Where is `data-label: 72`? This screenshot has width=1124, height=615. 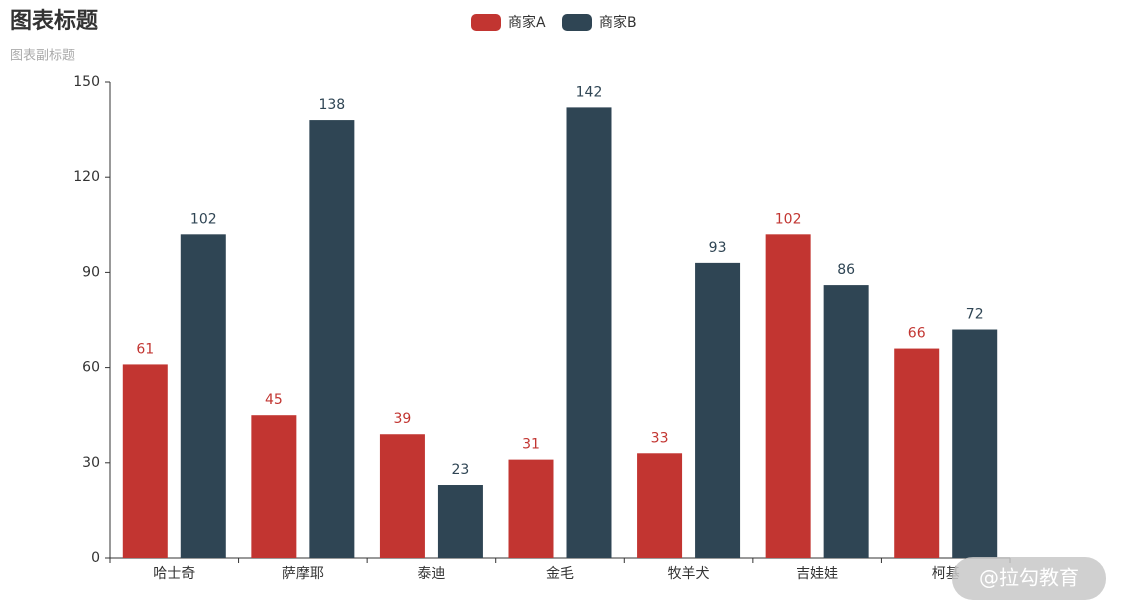 data-label: 72 is located at coordinates (975, 315).